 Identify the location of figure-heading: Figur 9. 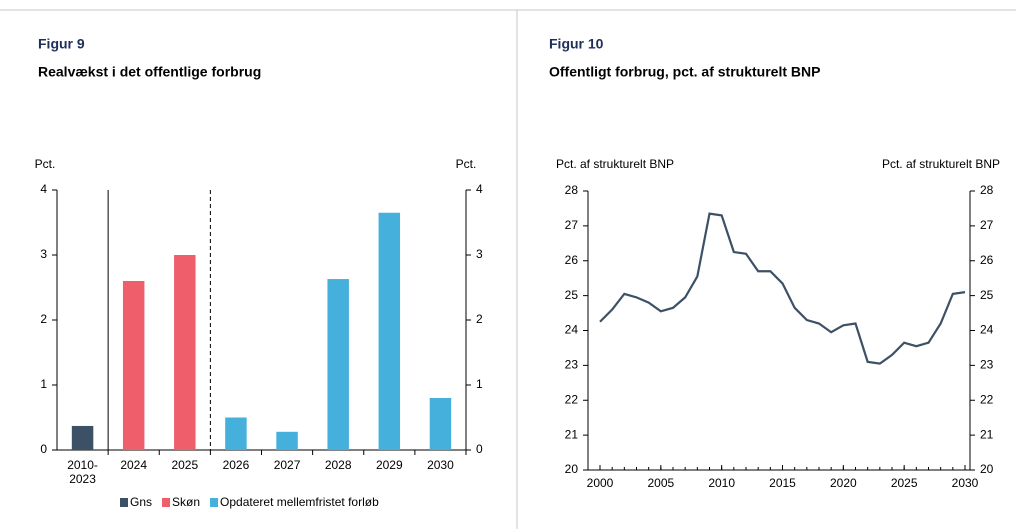
(61, 44).